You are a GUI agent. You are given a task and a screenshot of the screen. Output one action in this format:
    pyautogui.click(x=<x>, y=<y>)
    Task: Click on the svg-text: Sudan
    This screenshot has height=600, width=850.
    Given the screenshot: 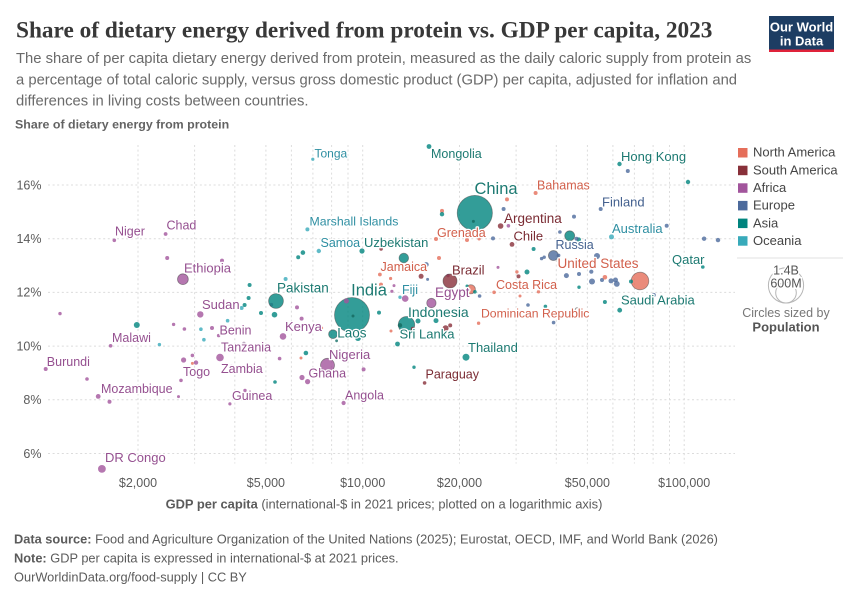 What is the action you would take?
    pyautogui.click(x=221, y=304)
    